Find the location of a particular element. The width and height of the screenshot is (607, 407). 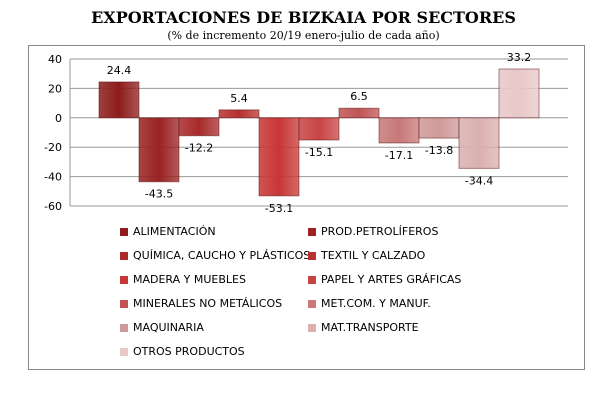

legend-label: PAPEL Y ARTES GRÁFICAS is located at coordinates (391, 279).